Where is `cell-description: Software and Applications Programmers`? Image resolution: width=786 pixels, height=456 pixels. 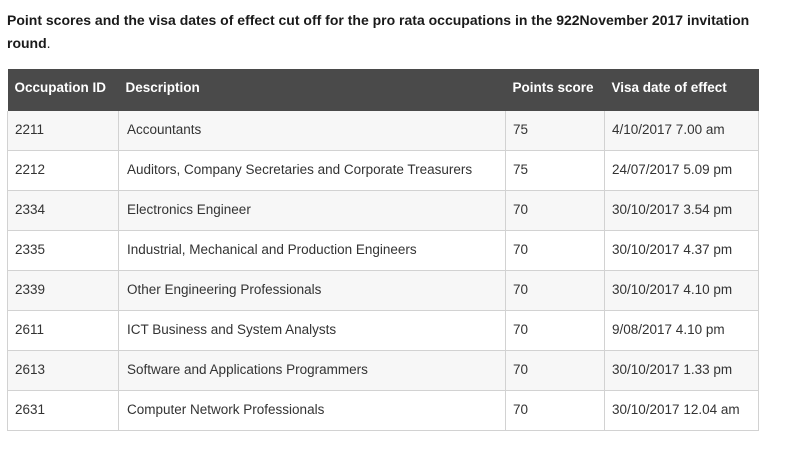 cell-description: Software and Applications Programmers is located at coordinates (312, 370).